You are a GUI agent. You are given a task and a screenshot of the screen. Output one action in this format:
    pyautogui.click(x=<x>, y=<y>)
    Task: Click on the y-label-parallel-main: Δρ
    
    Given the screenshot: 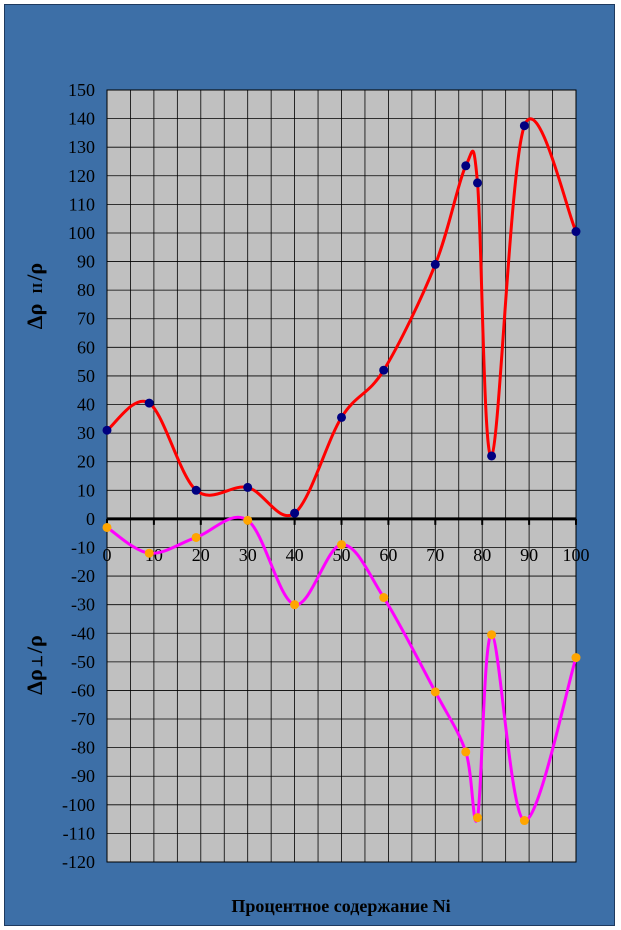 What is the action you would take?
    pyautogui.click(x=34, y=317)
    